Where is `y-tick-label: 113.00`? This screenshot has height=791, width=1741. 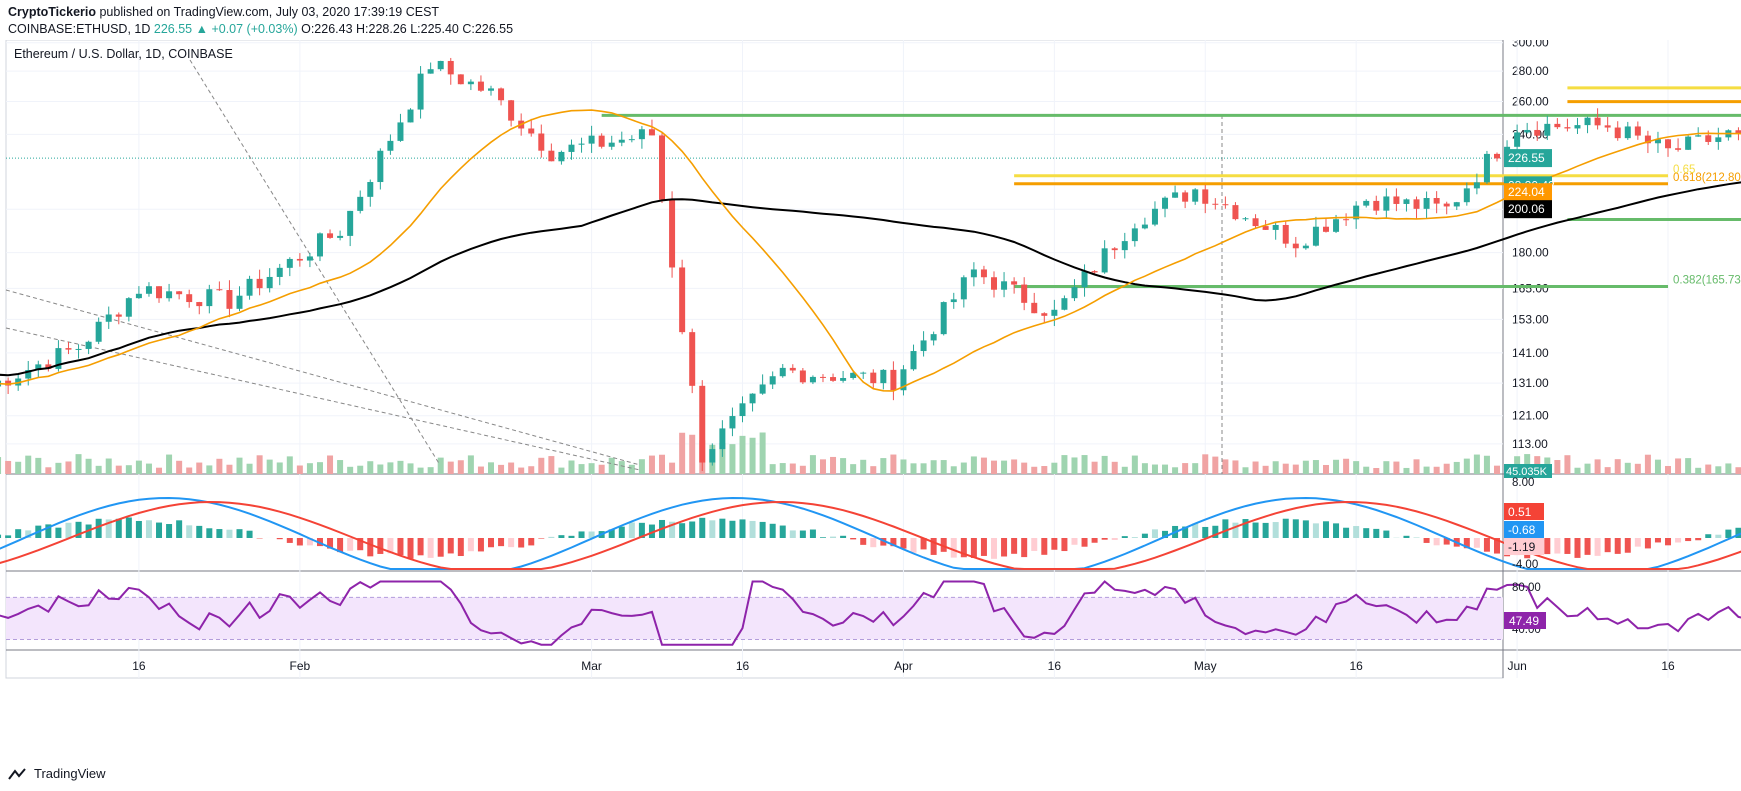
y-tick-label: 113.00 is located at coordinates (1530, 444).